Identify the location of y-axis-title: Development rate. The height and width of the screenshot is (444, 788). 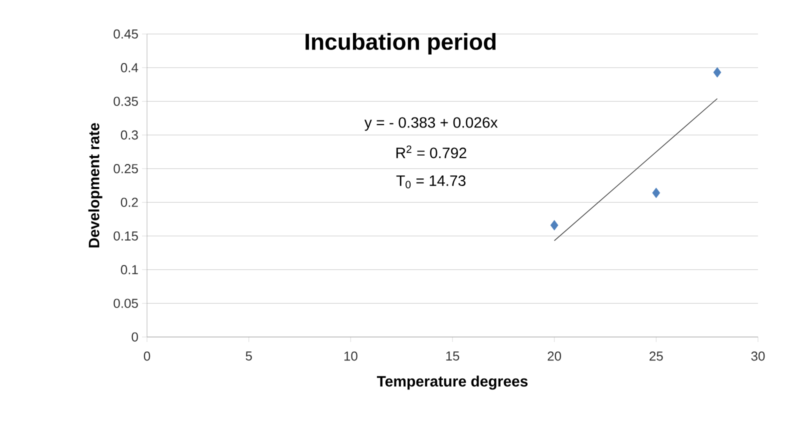
(95, 185).